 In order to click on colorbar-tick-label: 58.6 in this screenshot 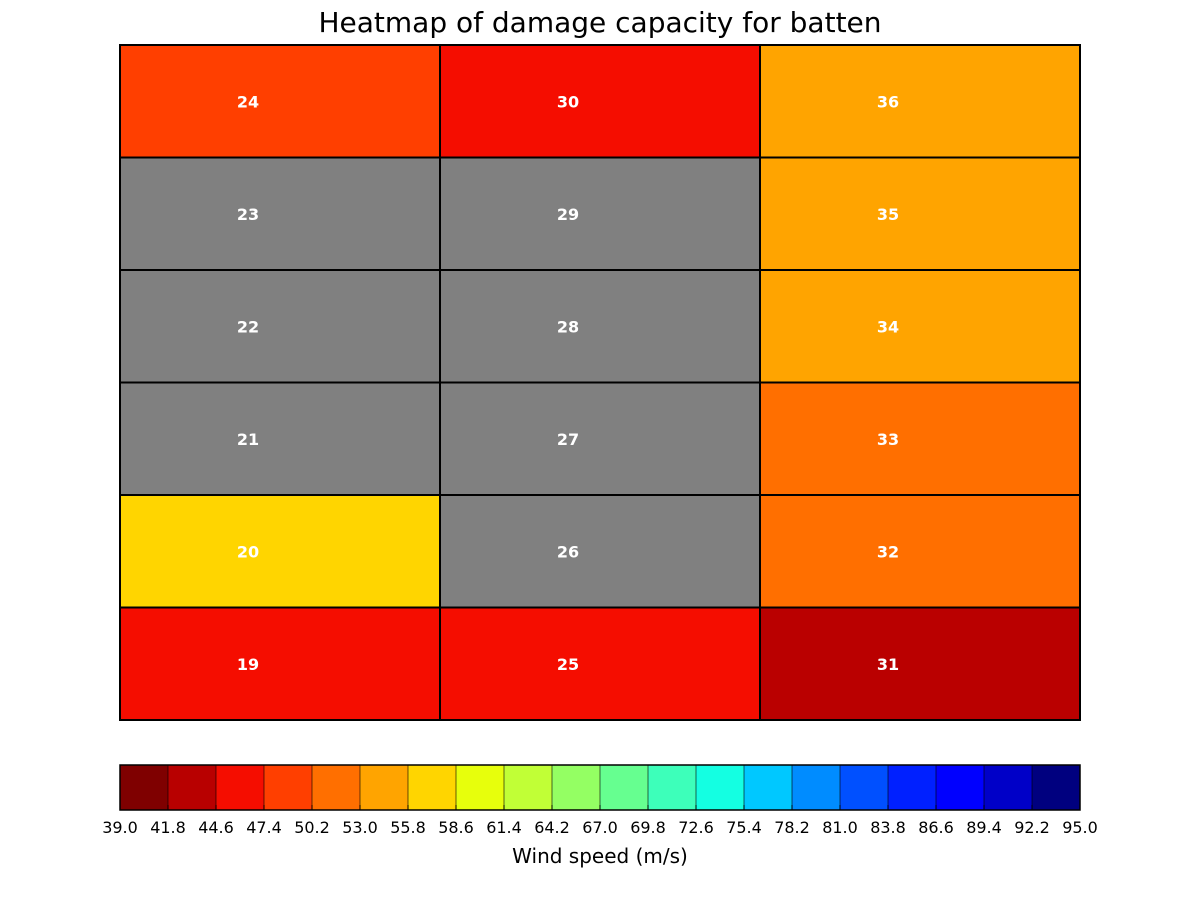, I will do `click(456, 827)`.